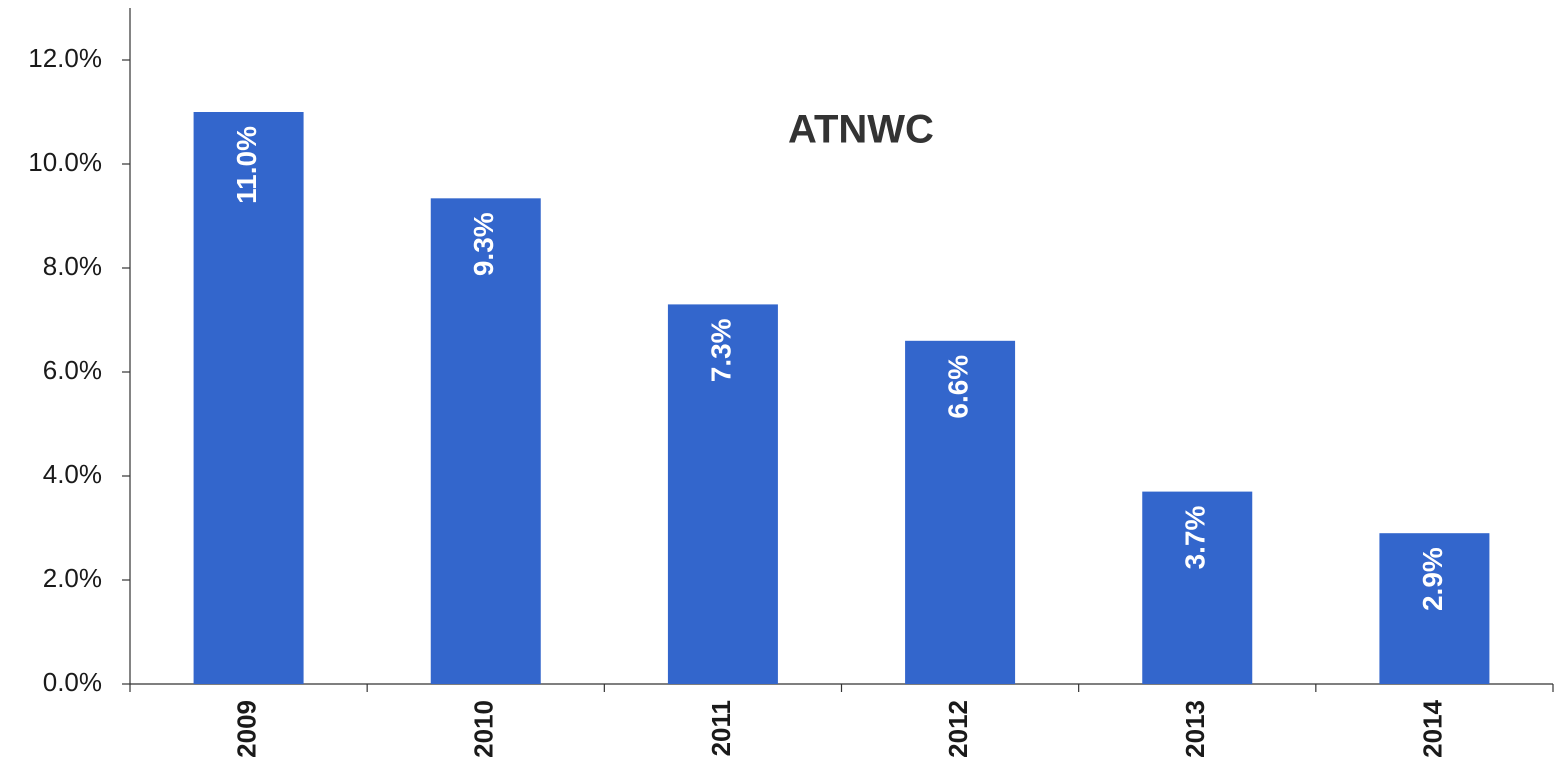  Describe the element at coordinates (958, 729) in the screenshot. I see `x-tick-label: 2012` at that location.